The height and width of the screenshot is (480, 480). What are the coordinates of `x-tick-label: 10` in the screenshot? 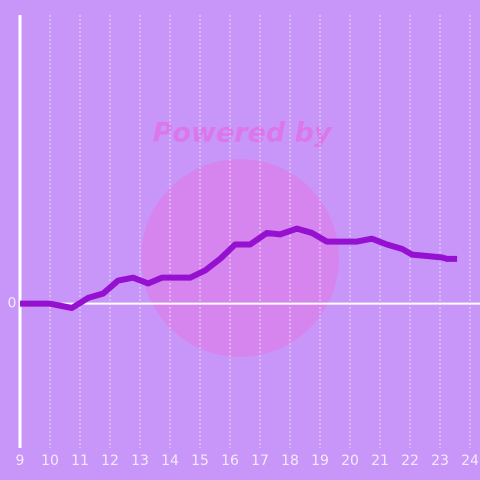 It's located at (50, 461).